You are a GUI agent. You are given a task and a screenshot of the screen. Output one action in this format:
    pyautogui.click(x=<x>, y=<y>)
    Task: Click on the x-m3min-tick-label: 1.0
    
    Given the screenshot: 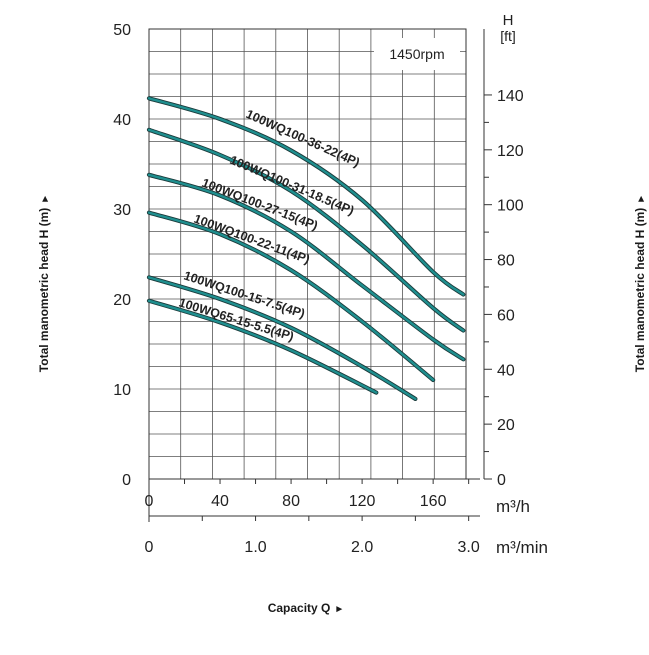 What is the action you would take?
    pyautogui.click(x=255, y=547)
    